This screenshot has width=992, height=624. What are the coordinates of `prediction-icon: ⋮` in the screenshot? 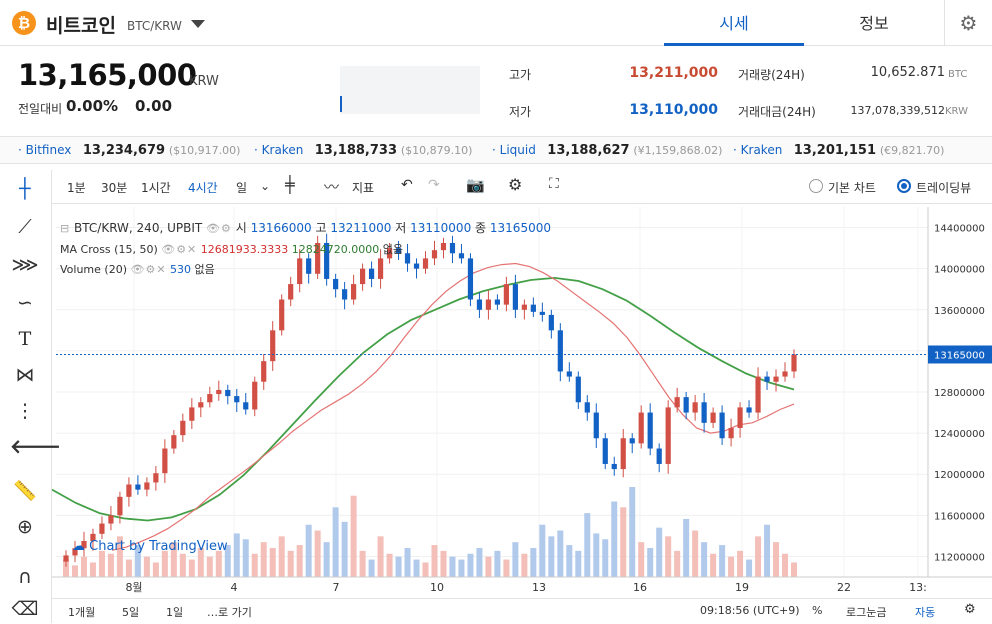 It's located at (25, 411).